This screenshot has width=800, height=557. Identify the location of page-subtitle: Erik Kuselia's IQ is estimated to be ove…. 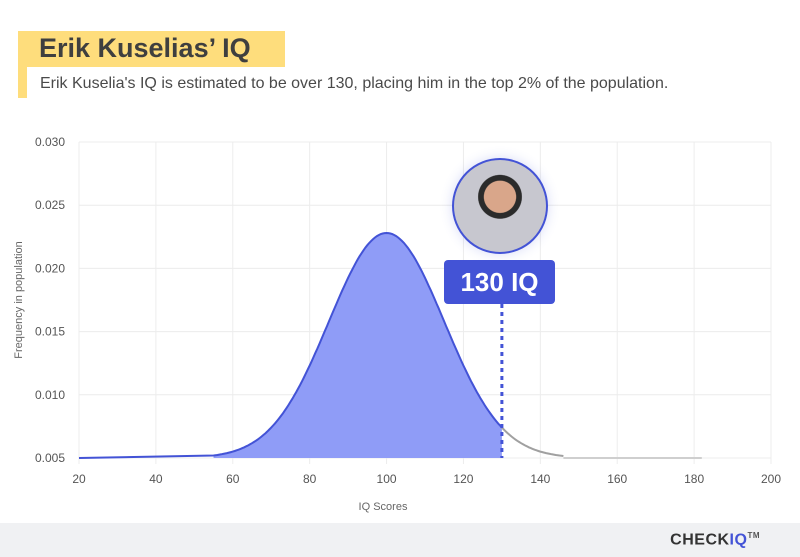
(354, 83).